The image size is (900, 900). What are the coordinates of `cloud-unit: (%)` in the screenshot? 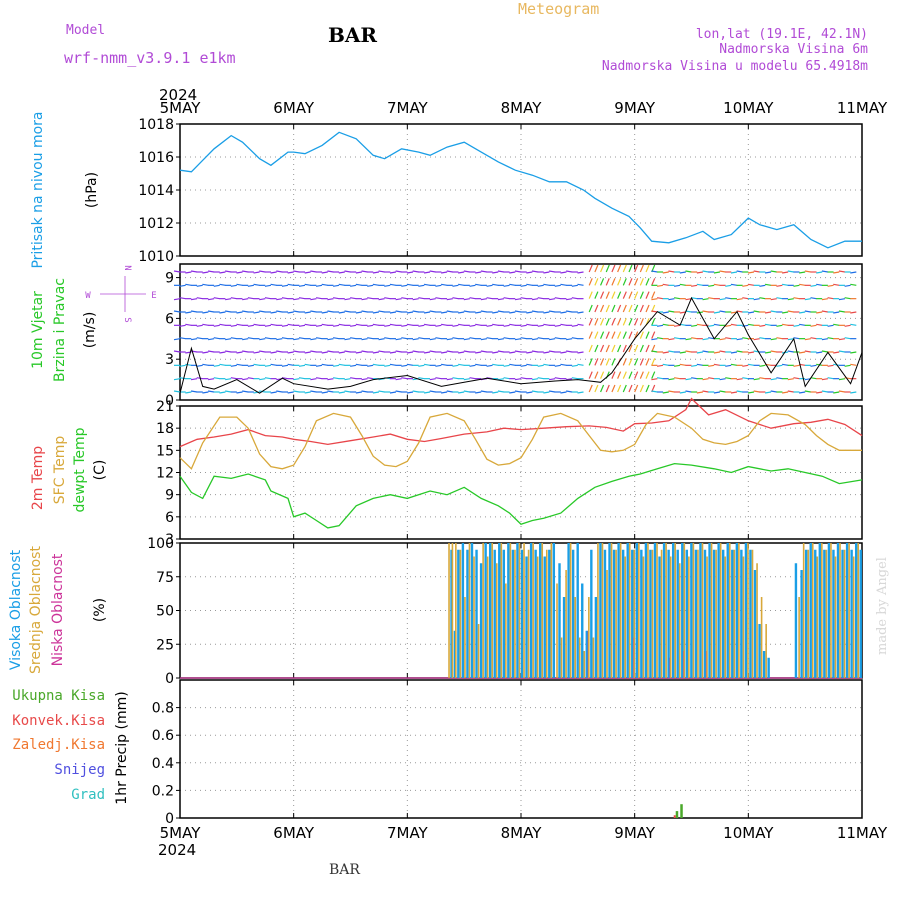 It's located at (100, 610).